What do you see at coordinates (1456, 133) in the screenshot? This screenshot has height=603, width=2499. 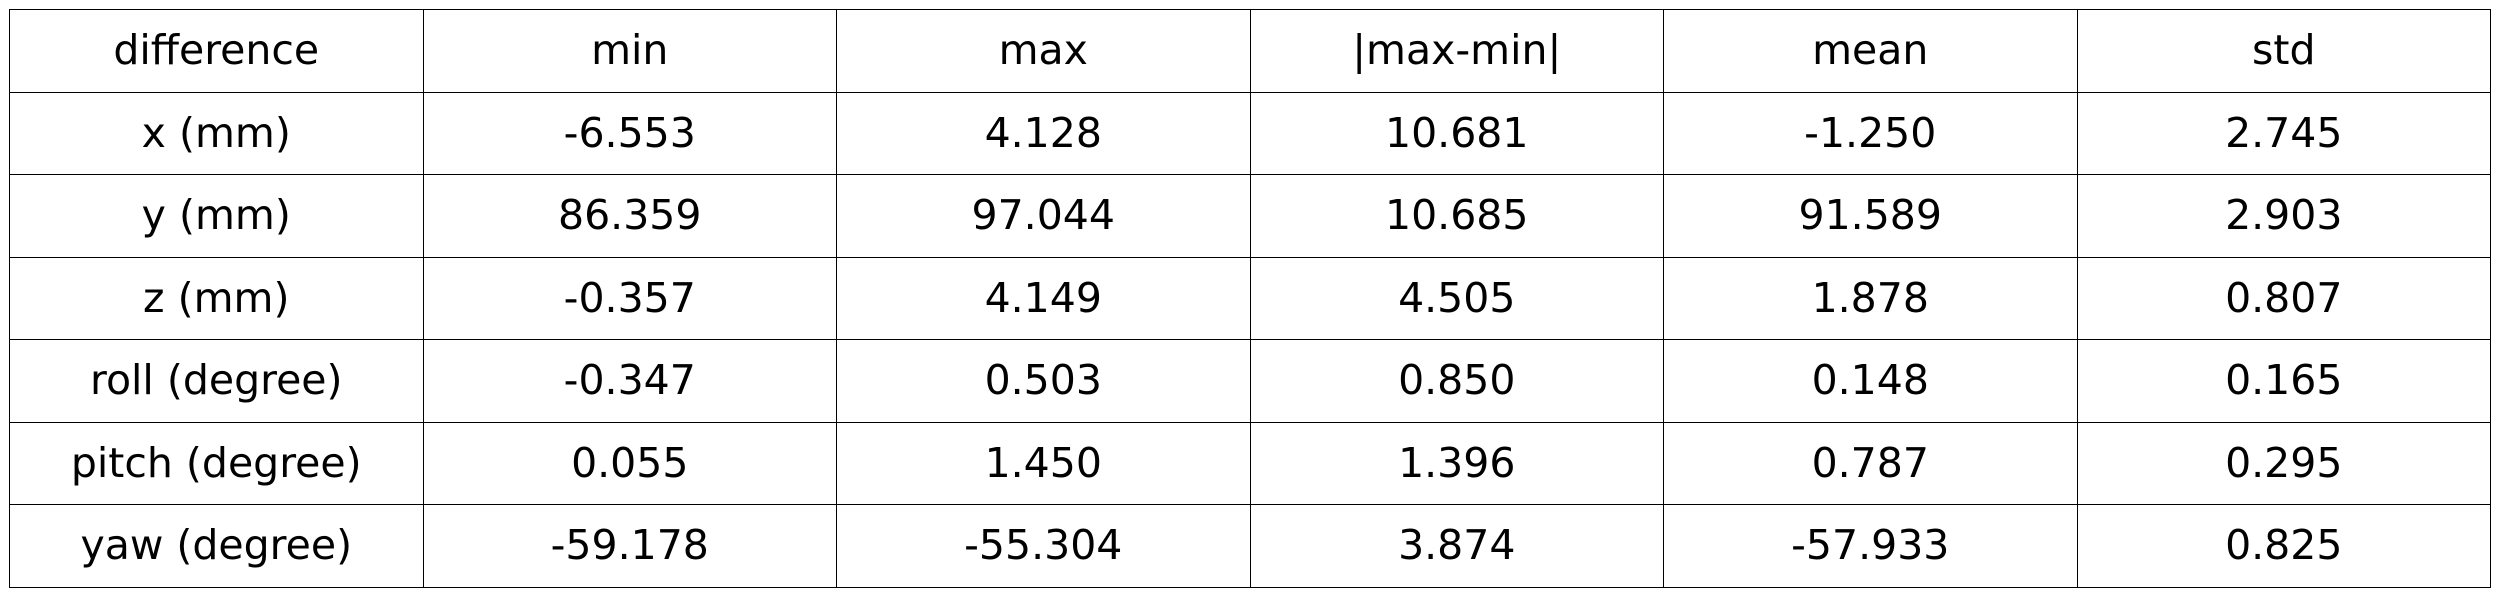 I see `value-cell-range: 10.681` at bounding box center [1456, 133].